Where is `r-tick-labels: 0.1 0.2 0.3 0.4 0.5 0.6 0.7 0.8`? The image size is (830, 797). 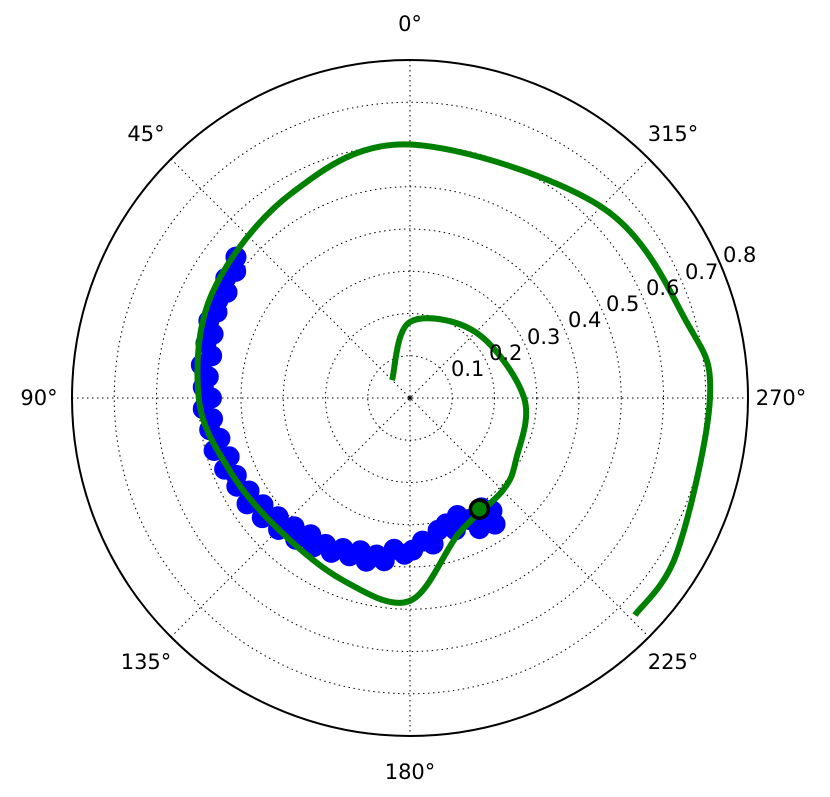
r-tick-labels: 0.1 0.2 0.3 0.4 0.5 0.6 0.7 0.8 is located at coordinates (603, 312).